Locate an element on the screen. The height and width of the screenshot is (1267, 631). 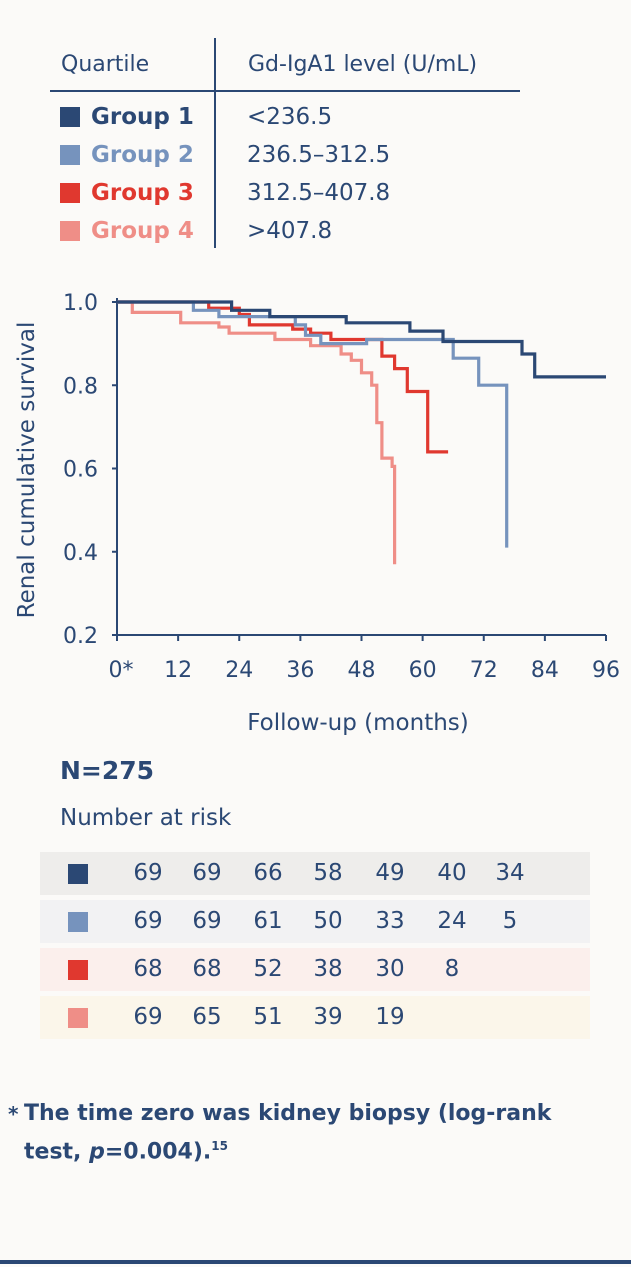
footnote-ref: 15 is located at coordinates (219, 1146).